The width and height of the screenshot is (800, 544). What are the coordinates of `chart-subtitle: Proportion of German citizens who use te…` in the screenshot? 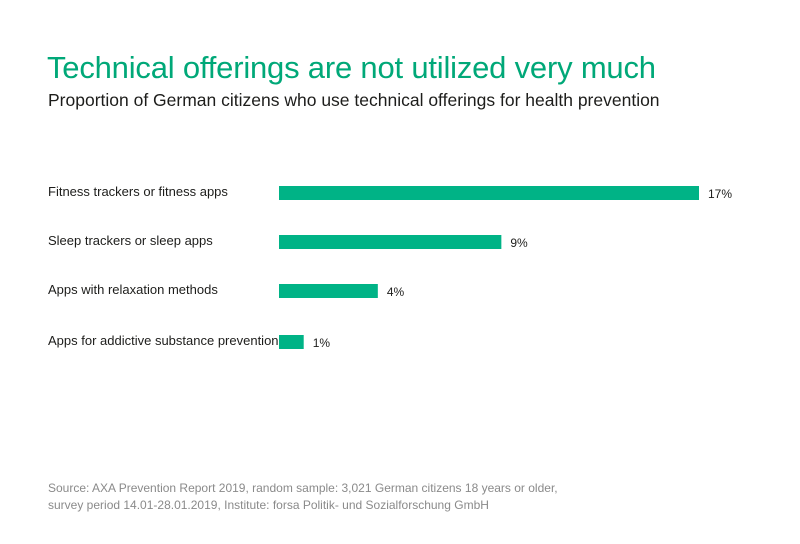 It's located at (354, 100).